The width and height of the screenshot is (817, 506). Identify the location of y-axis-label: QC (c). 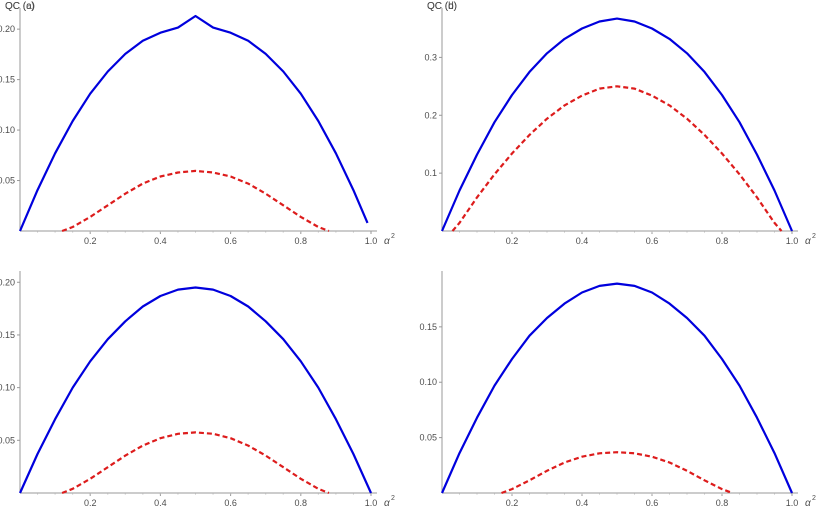
(19, 6).